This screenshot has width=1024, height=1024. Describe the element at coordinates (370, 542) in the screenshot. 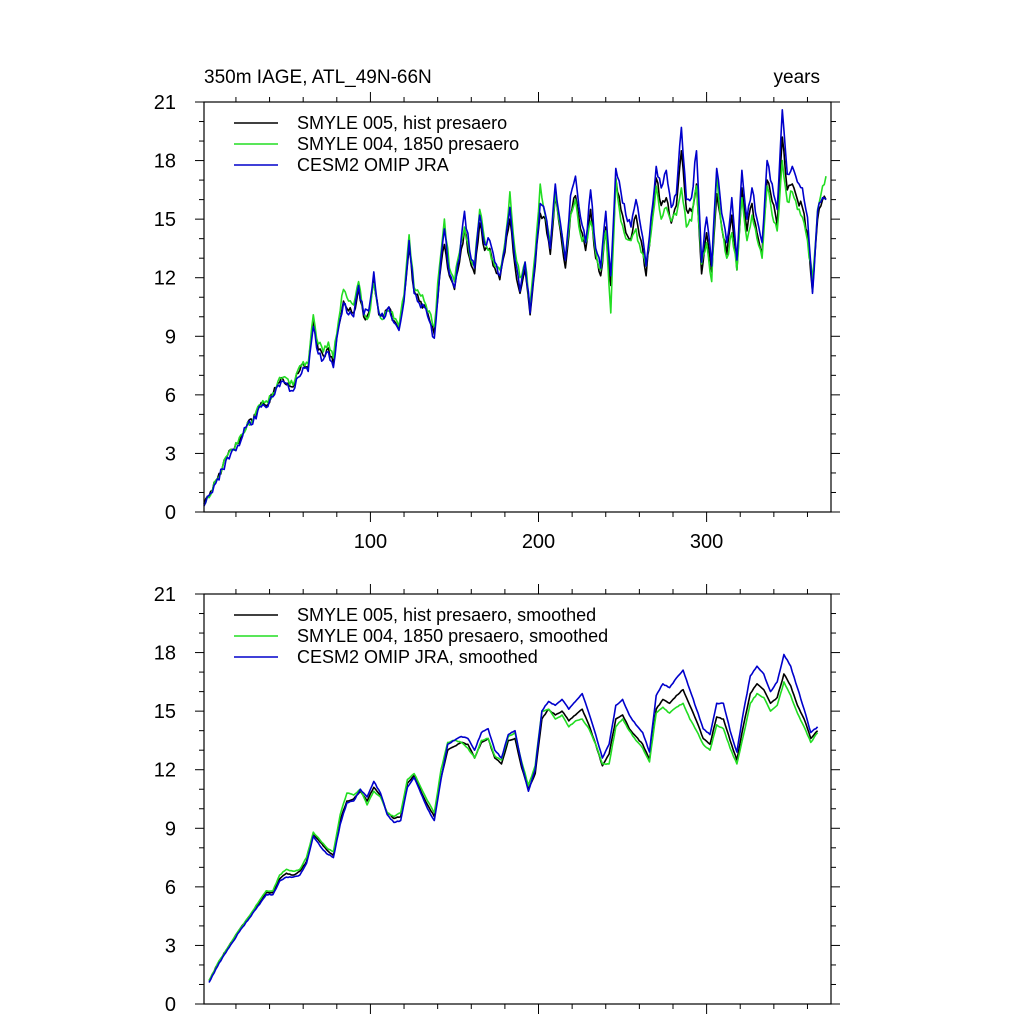

I see `x-tick-label: 100` at that location.